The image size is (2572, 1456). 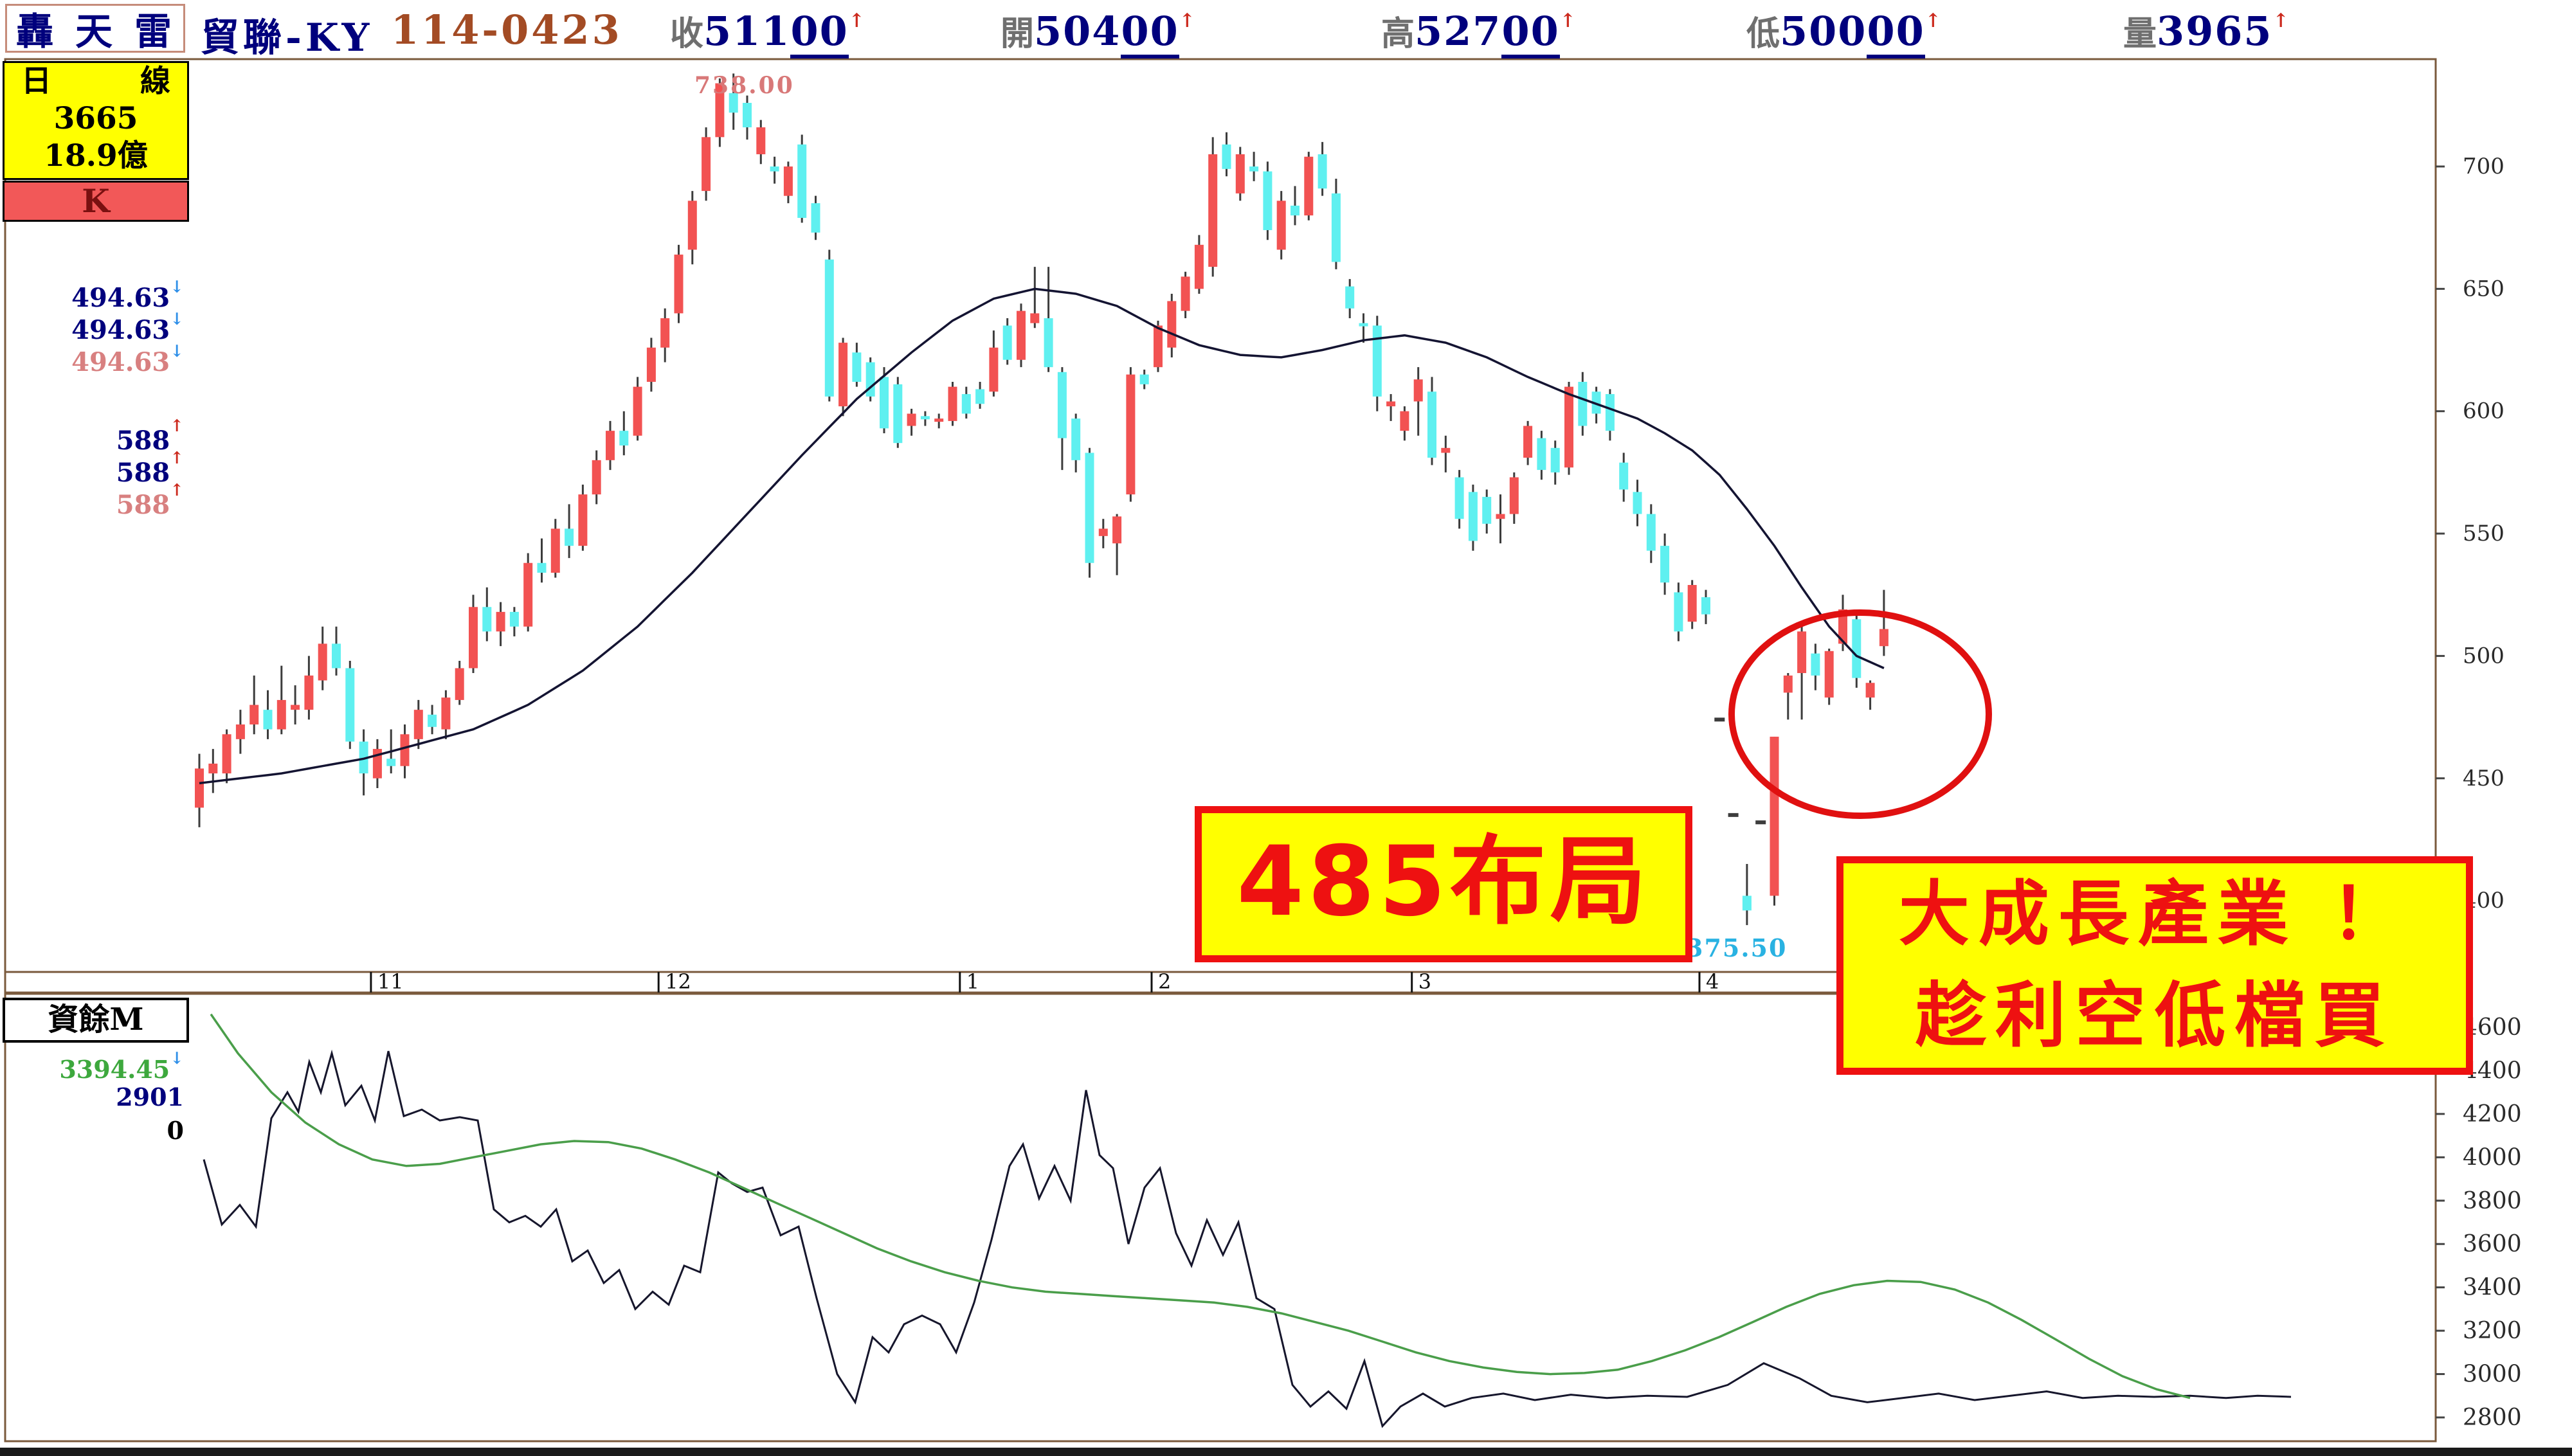 What do you see at coordinates (2154, 966) in the screenshot?
I see `annotation-box-growth: 大成長產業 ！ 趁利空低檔買` at bounding box center [2154, 966].